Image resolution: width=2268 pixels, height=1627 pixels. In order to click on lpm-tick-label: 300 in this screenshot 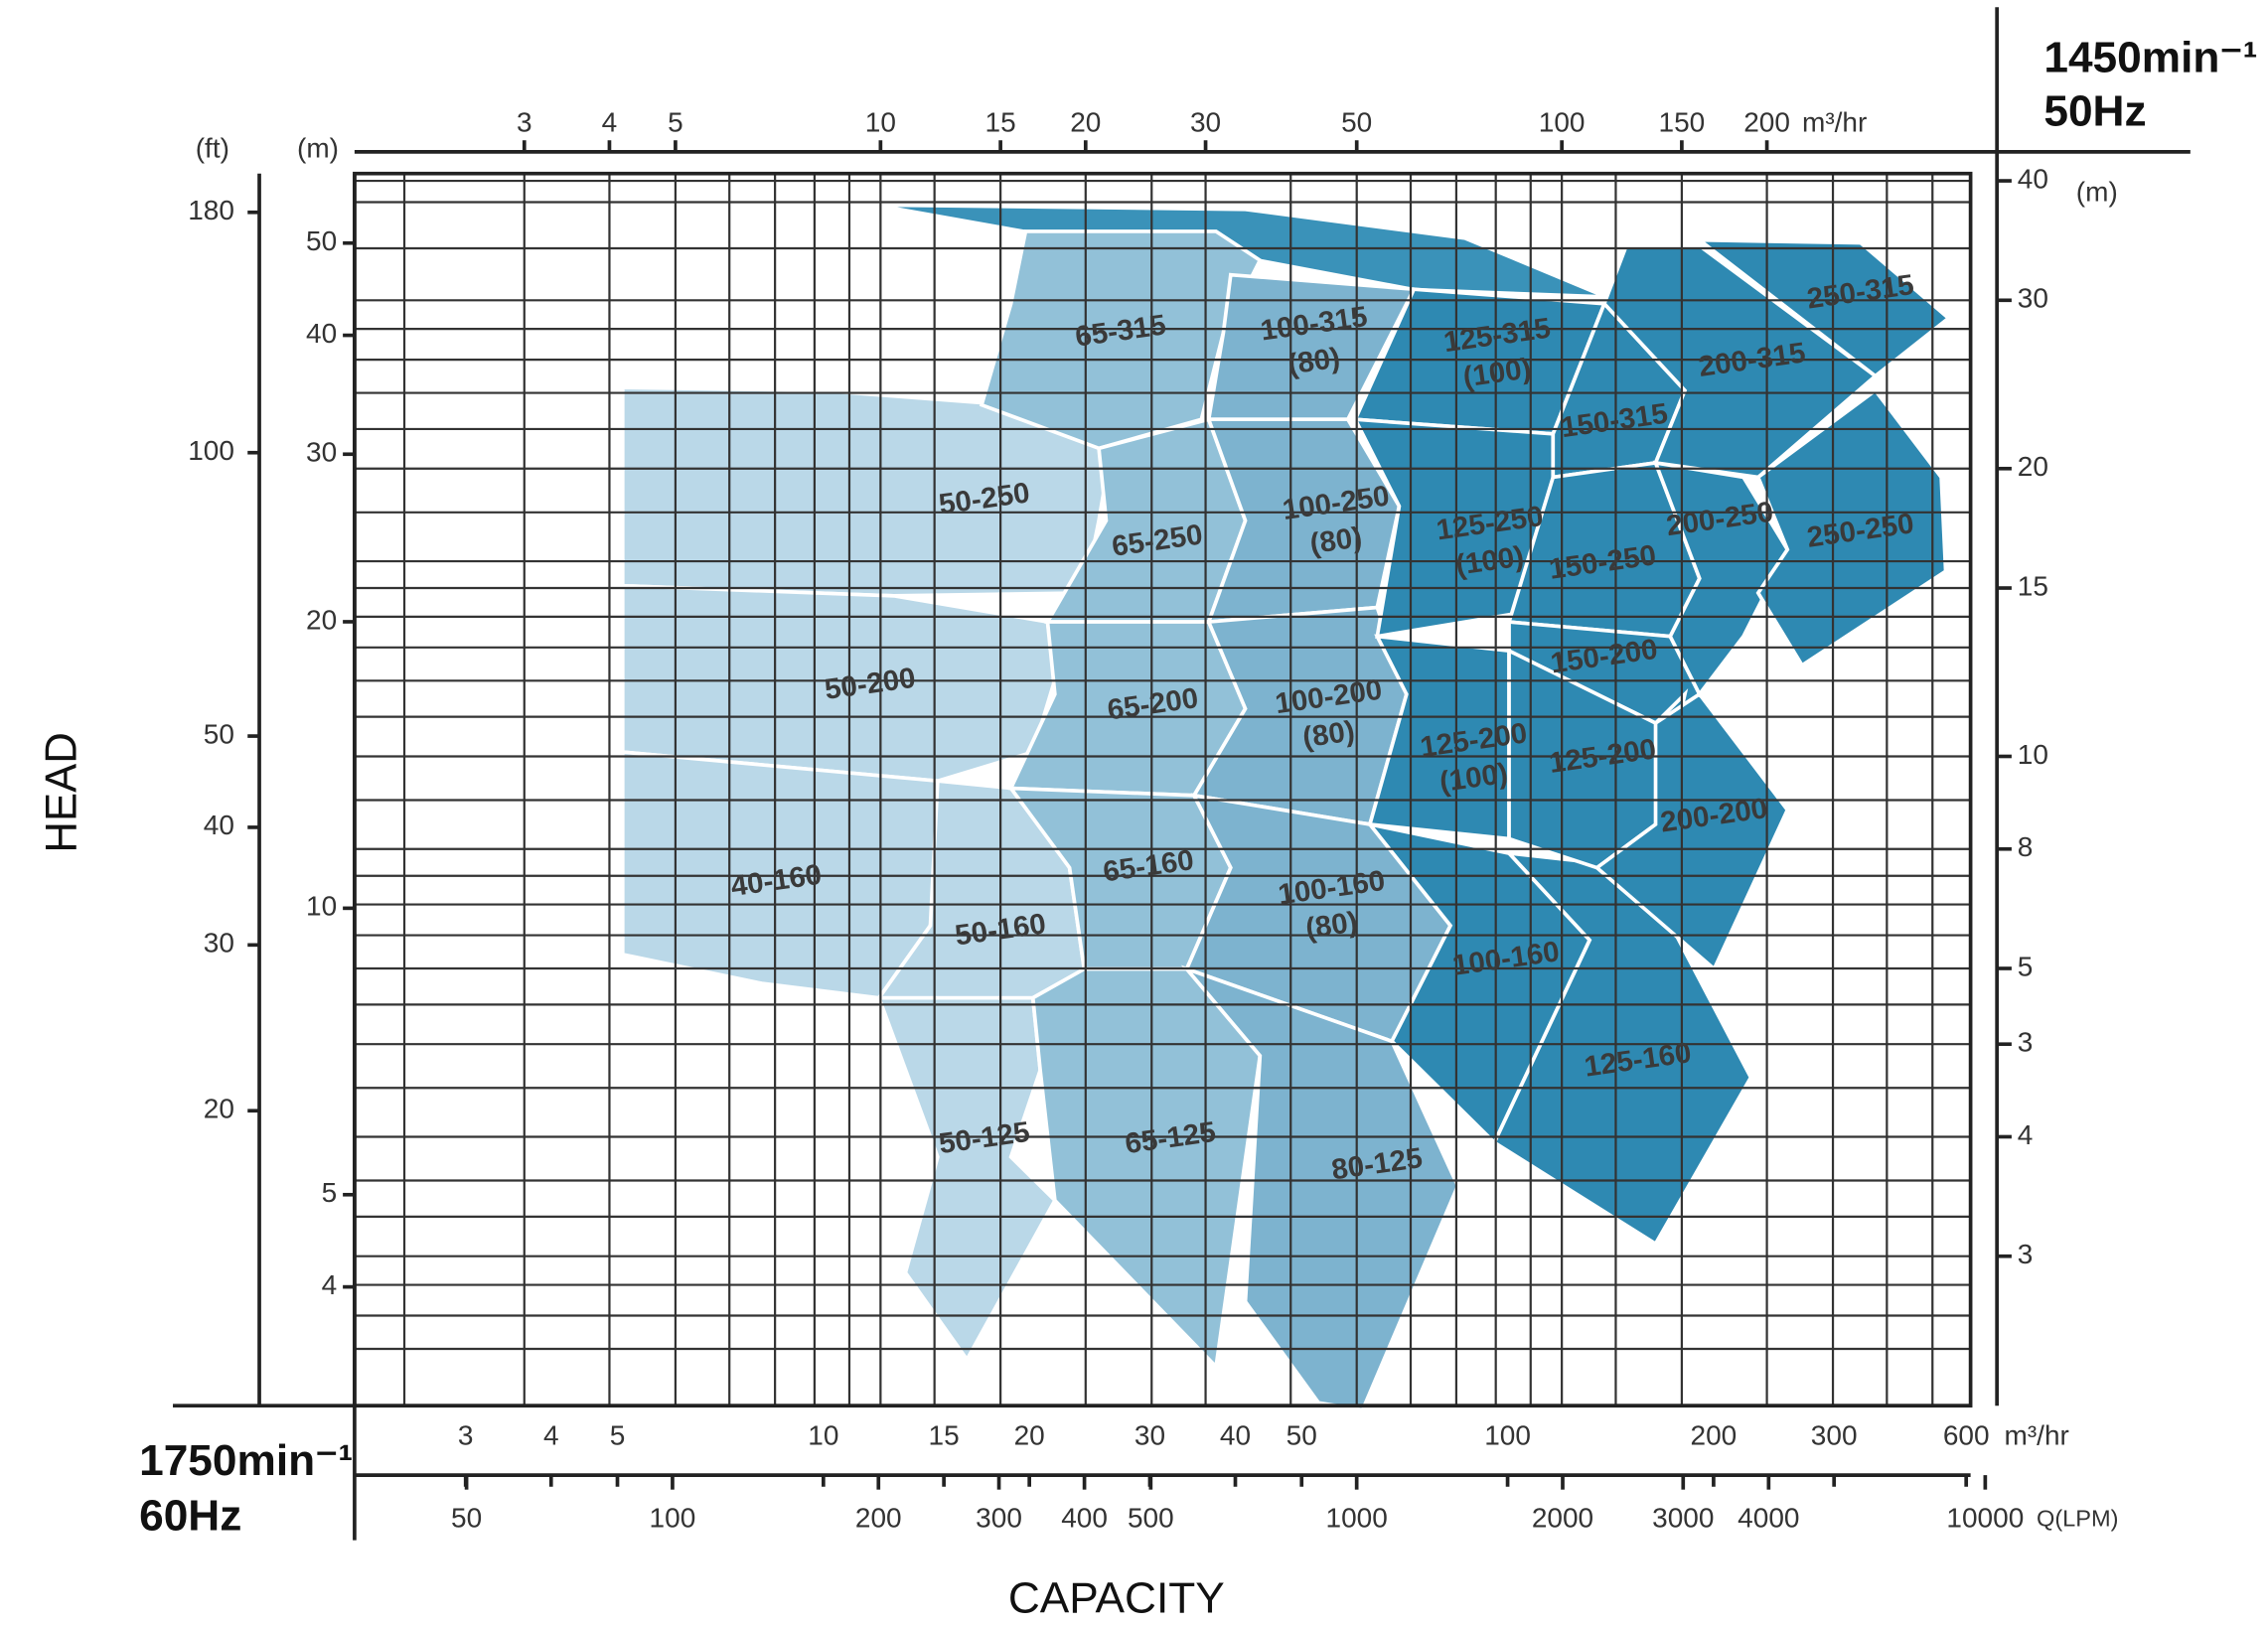, I will do `click(999, 1518)`.